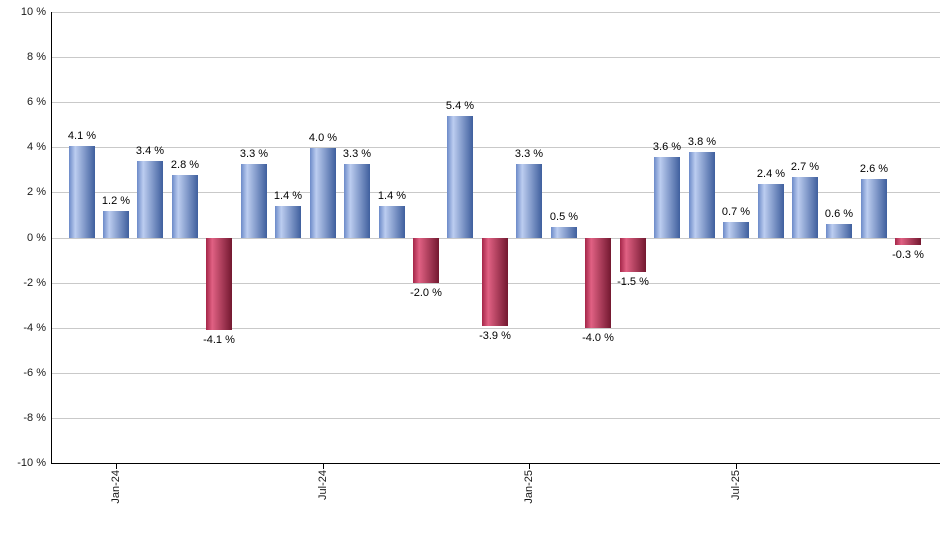 The width and height of the screenshot is (940, 550). What do you see at coordinates (31, 463) in the screenshot?
I see `y-axis-tick-label: -10 %` at bounding box center [31, 463].